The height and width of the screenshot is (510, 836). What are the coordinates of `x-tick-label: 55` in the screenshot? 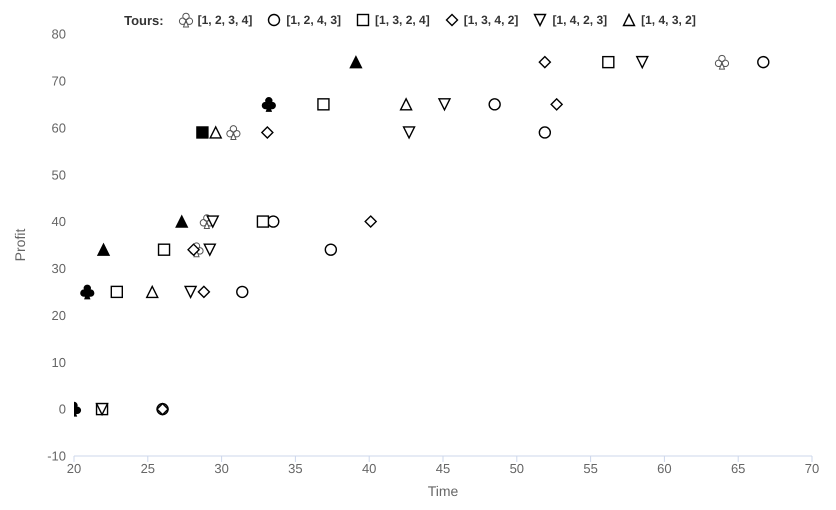 It's located at (590, 468).